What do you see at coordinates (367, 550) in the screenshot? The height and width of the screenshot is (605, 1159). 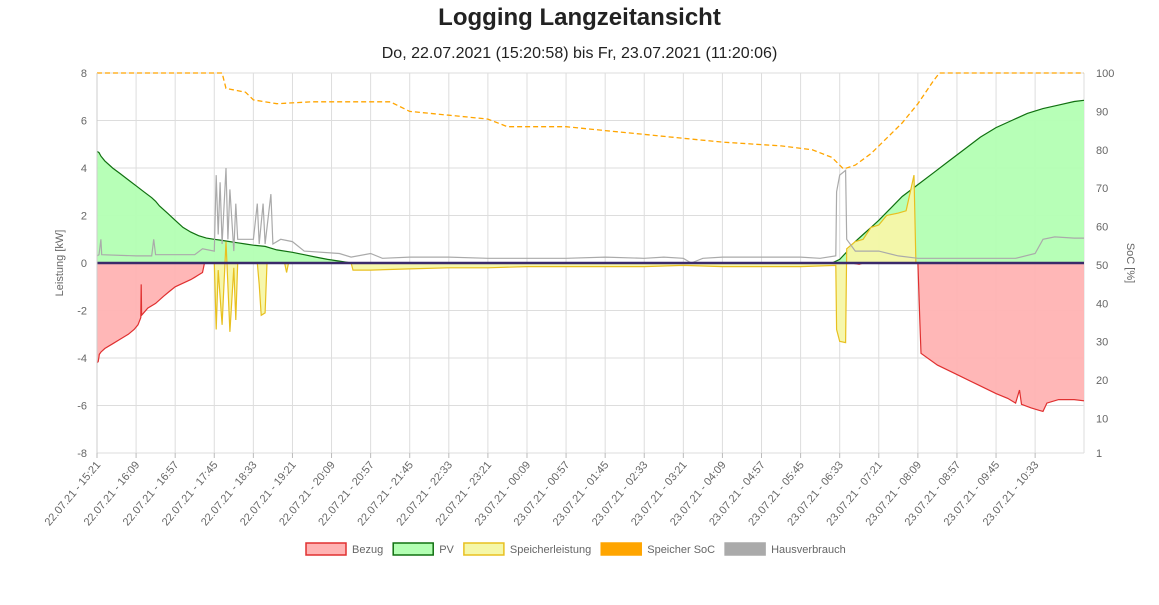 I see `legend-label: Bezug` at bounding box center [367, 550].